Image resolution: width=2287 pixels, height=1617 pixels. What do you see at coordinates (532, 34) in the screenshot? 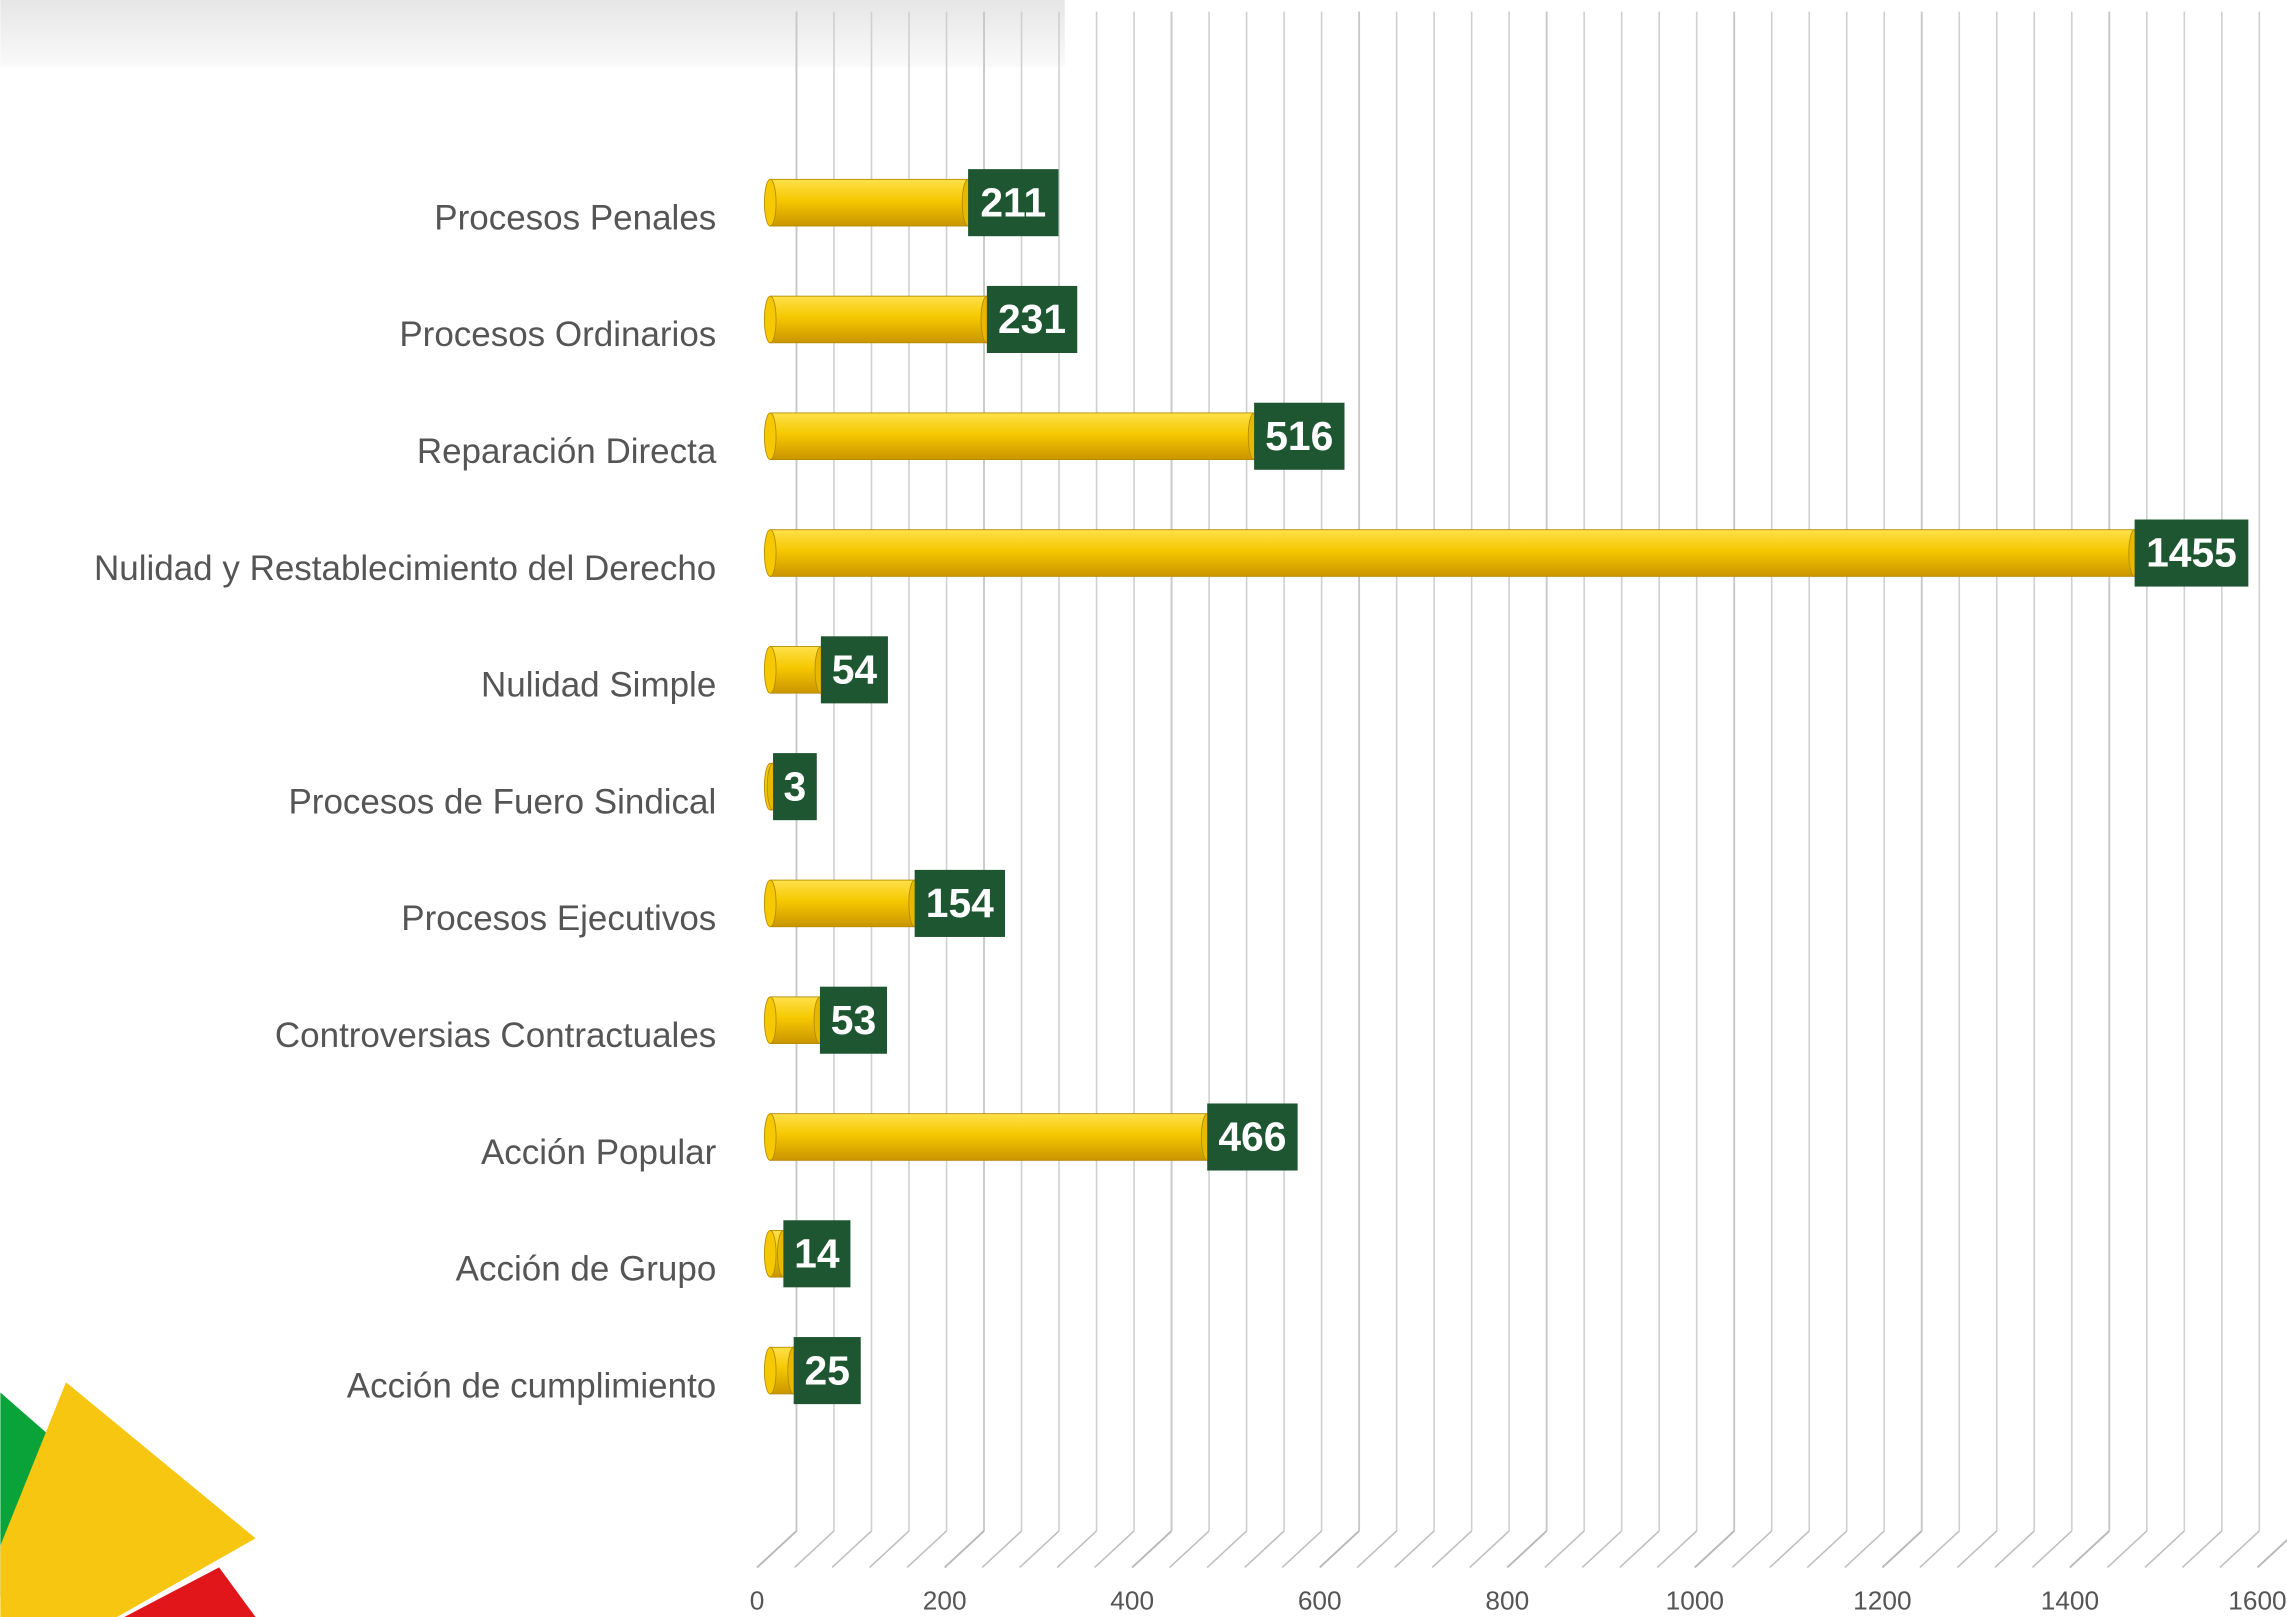
I see `header-shade` at bounding box center [532, 34].